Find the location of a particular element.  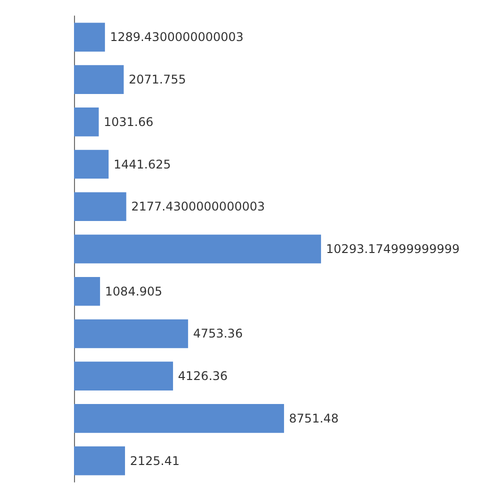

data-label: 4753.36 is located at coordinates (218, 333).